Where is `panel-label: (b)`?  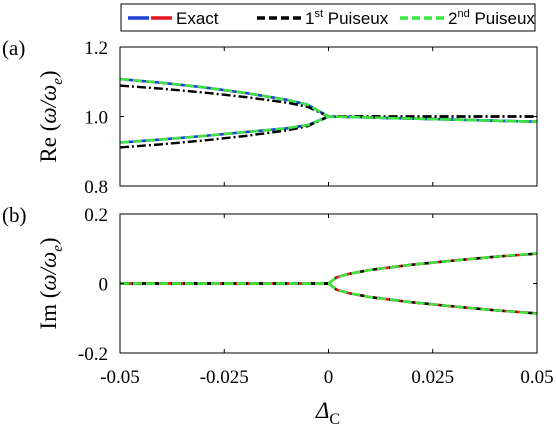
panel-label: (b) is located at coordinates (14, 215).